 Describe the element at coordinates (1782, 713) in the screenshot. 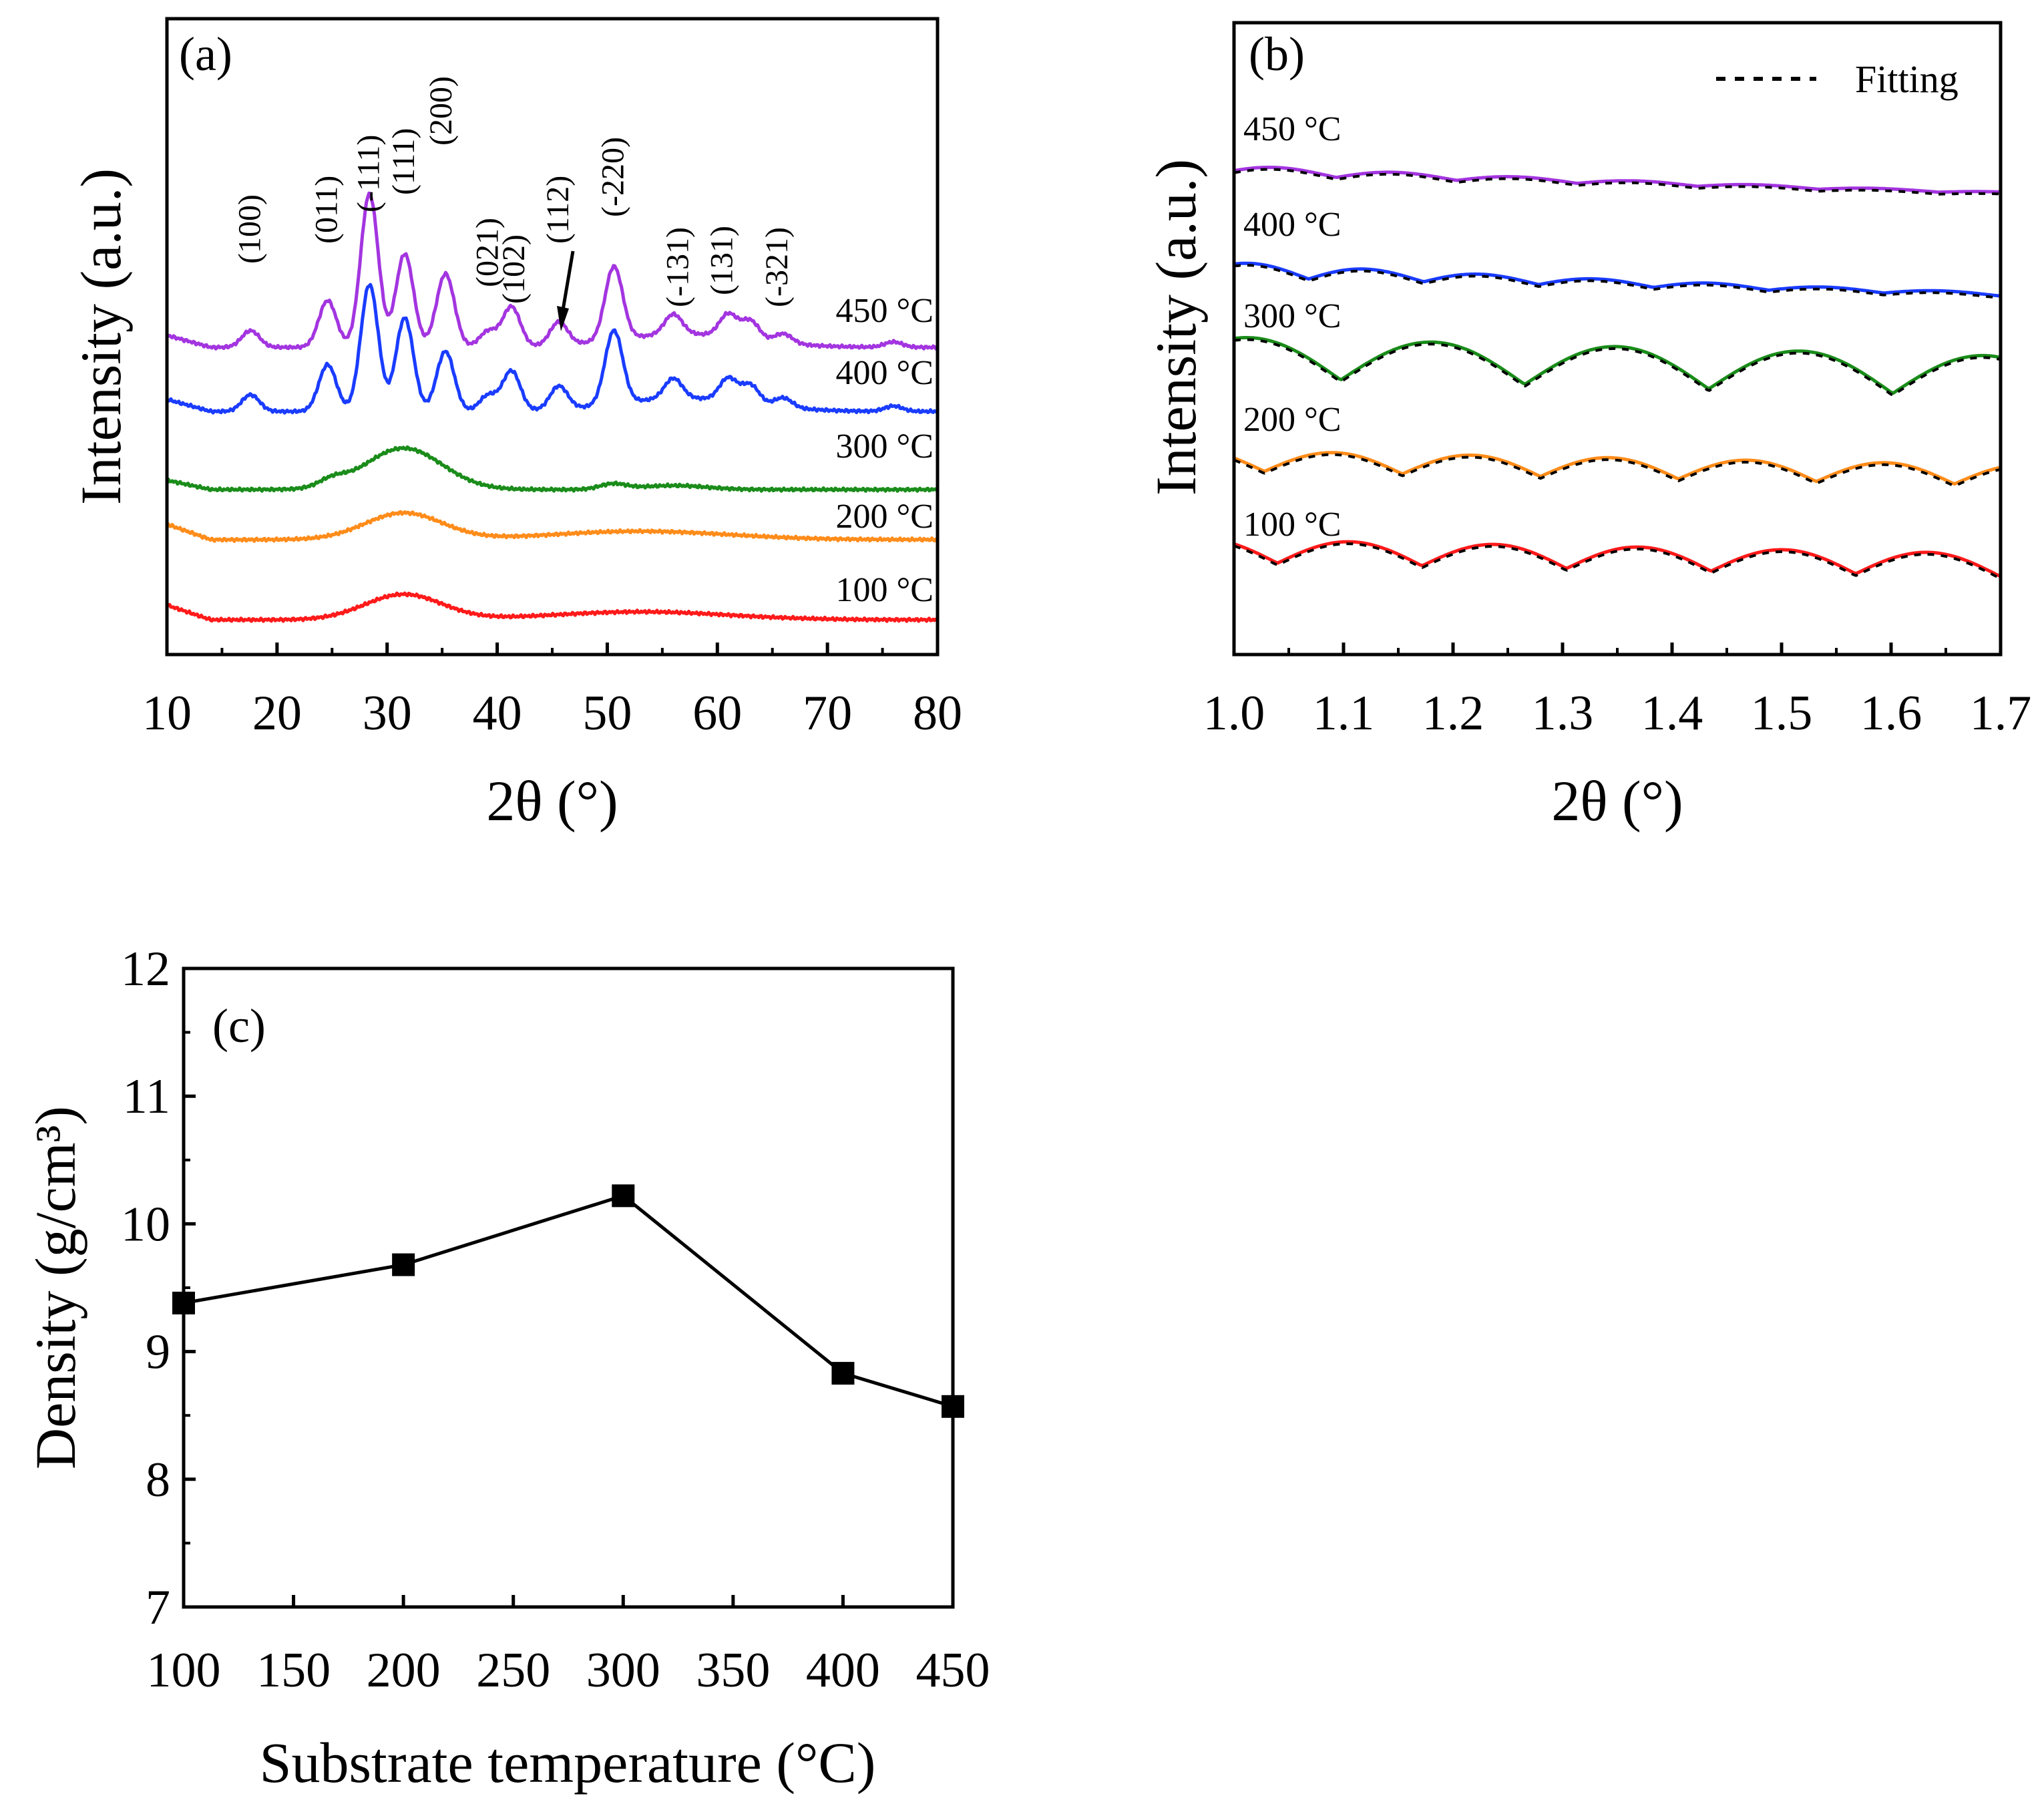

I see `b-x-tick-label: 1.5` at that location.